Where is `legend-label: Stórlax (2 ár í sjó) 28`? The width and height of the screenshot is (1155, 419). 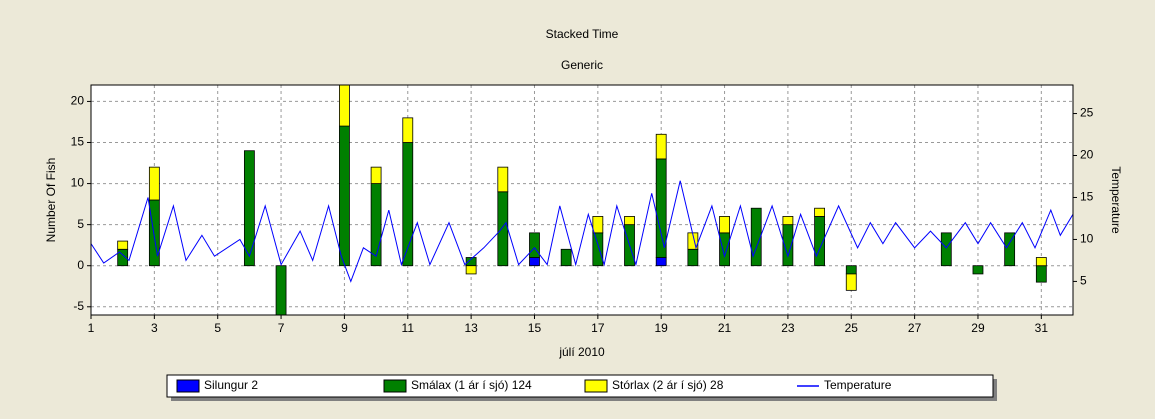 legend-label: Stórlax (2 ár í sjó) 28 is located at coordinates (668, 385).